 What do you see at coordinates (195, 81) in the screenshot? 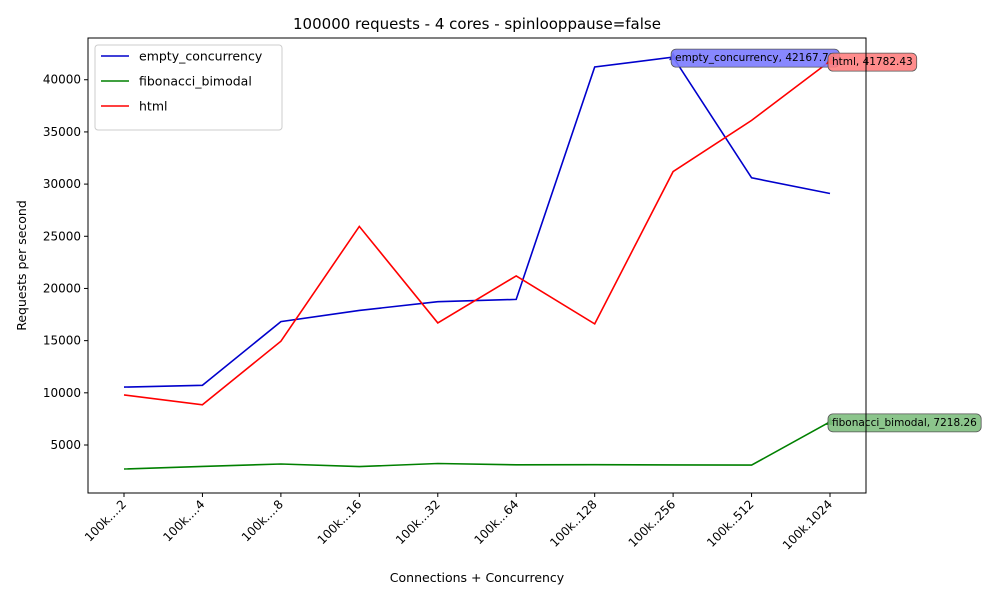
I see `legend-label: fibonacci_bimodal` at bounding box center [195, 81].